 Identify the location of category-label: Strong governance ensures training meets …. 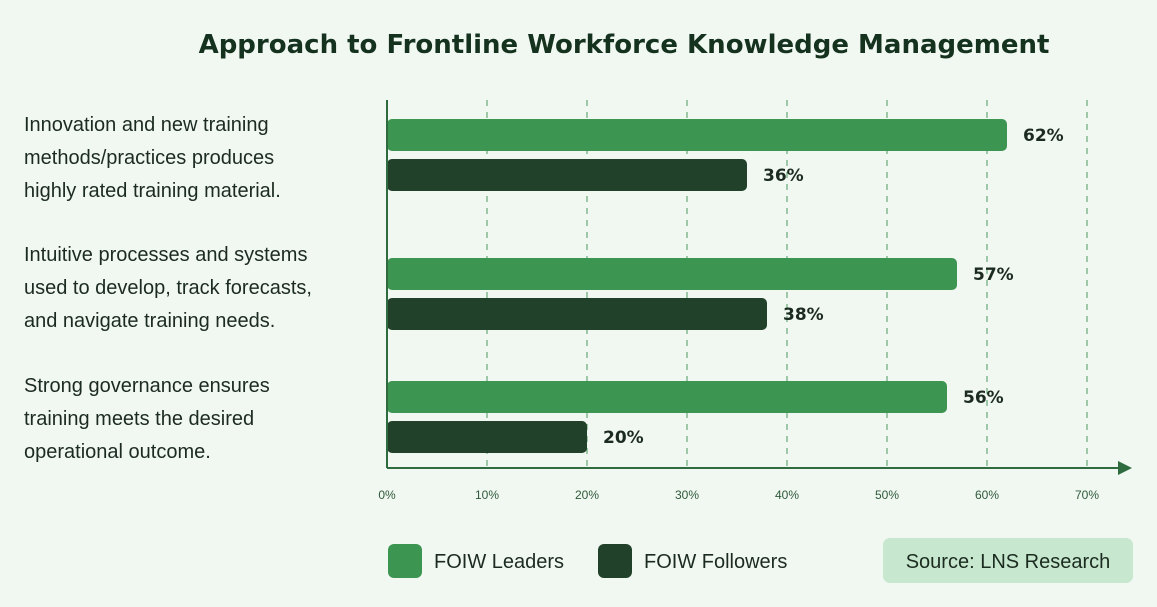
(147, 419).